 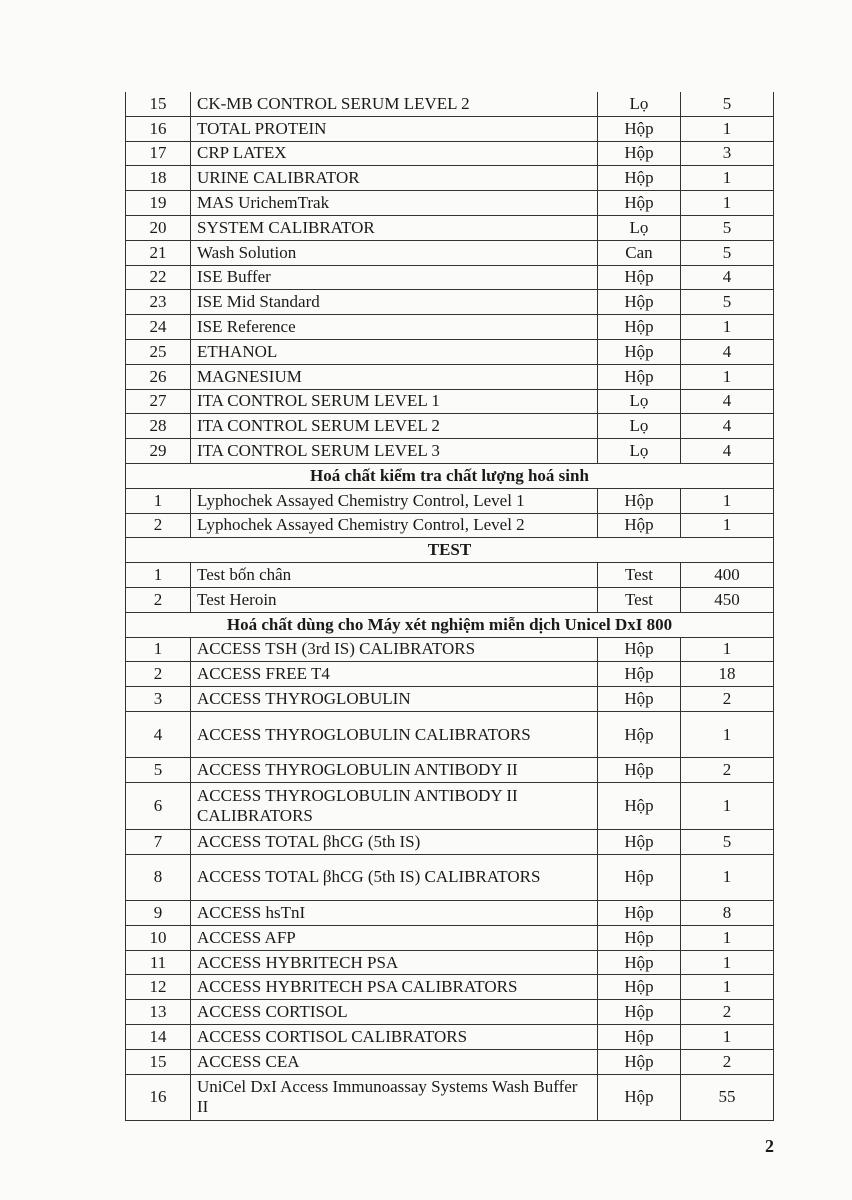 What do you see at coordinates (449, 550) in the screenshot?
I see `section-header-row: TEST` at bounding box center [449, 550].